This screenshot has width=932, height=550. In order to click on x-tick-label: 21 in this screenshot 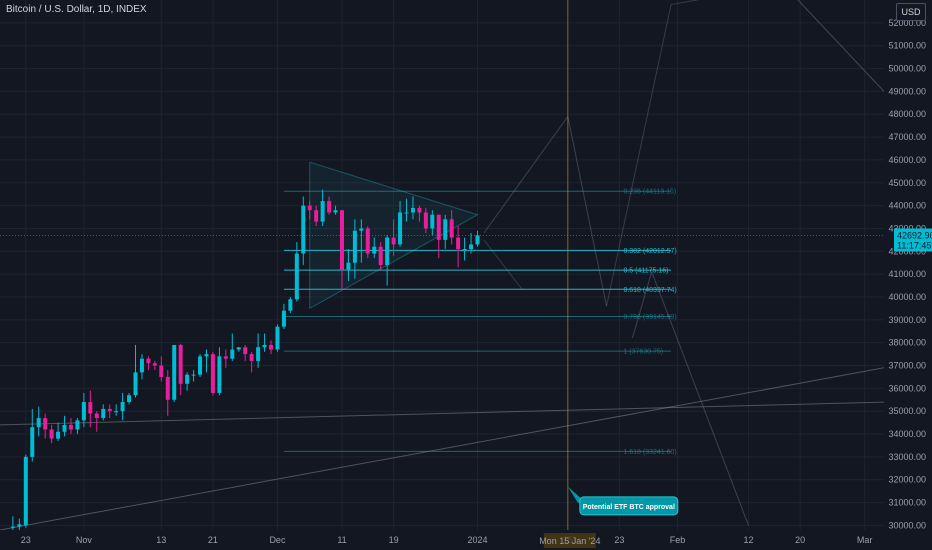, I will do `click(213, 540)`.